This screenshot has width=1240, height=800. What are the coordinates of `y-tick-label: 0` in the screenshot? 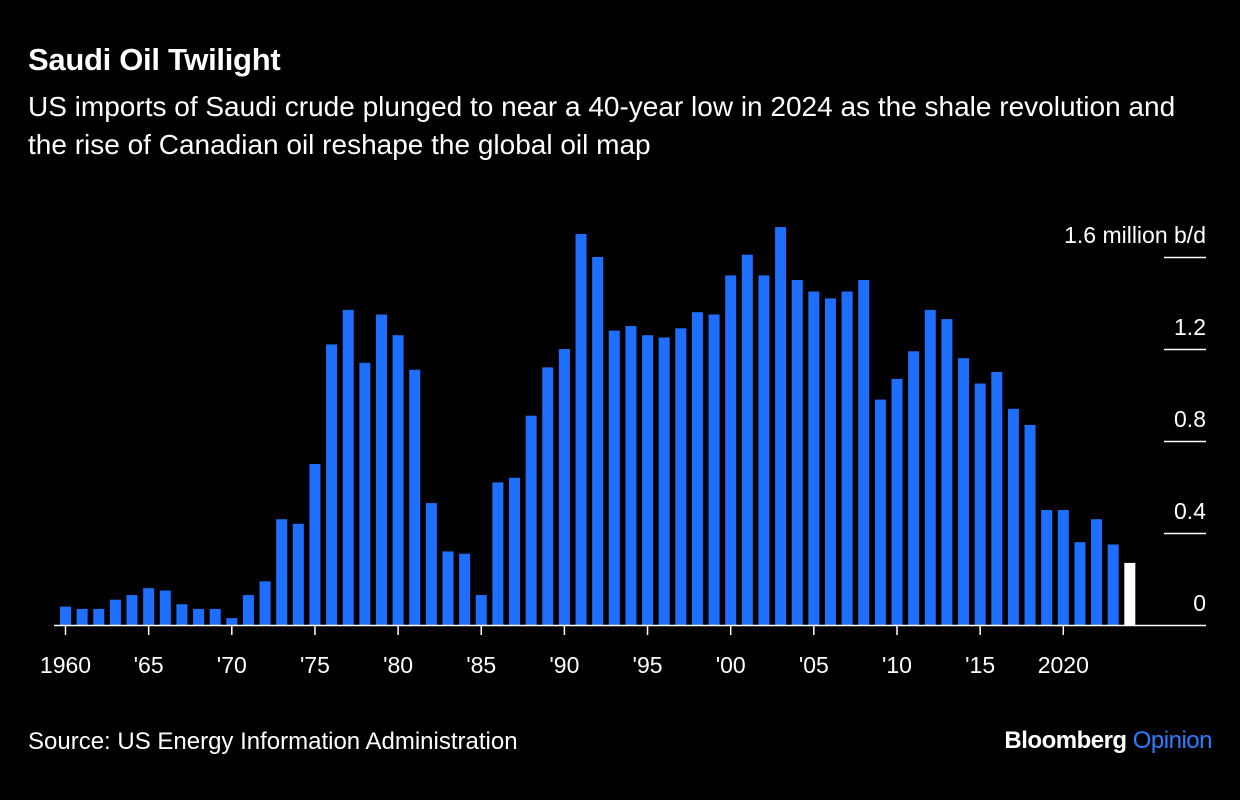 It's located at (1199, 603).